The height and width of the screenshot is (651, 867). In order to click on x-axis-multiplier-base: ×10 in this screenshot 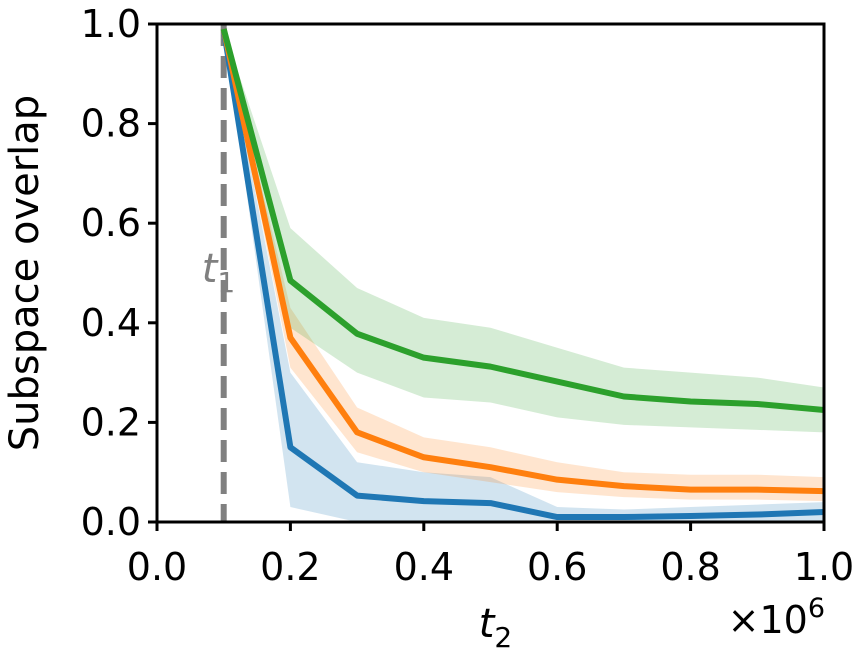, I will do `click(768, 620)`.